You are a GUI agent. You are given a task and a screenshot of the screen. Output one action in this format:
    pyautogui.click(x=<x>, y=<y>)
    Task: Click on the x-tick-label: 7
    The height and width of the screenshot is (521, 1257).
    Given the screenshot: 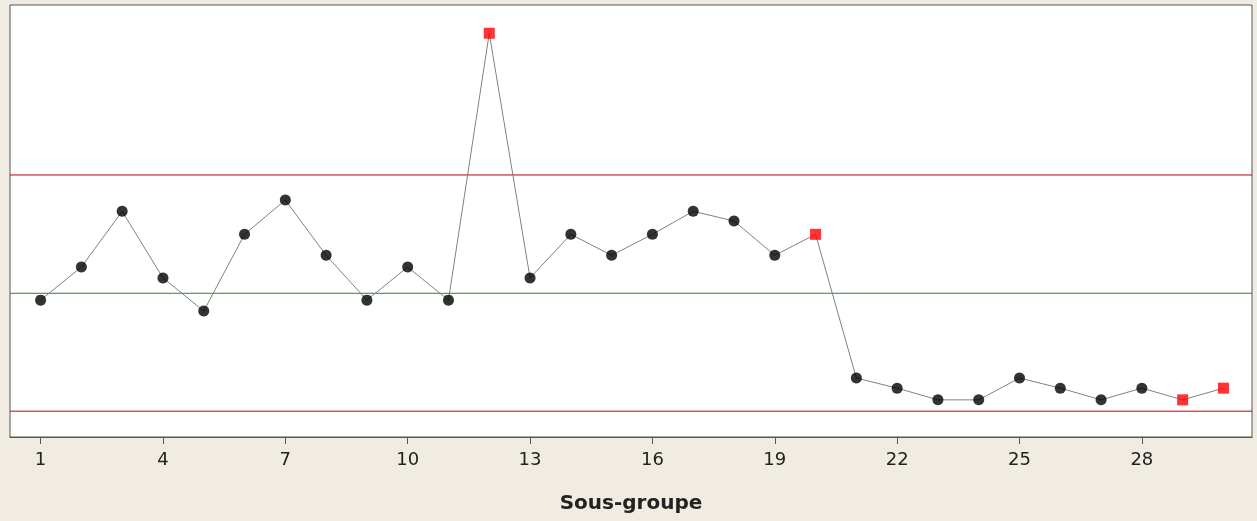 What is the action you would take?
    pyautogui.click(x=285, y=458)
    